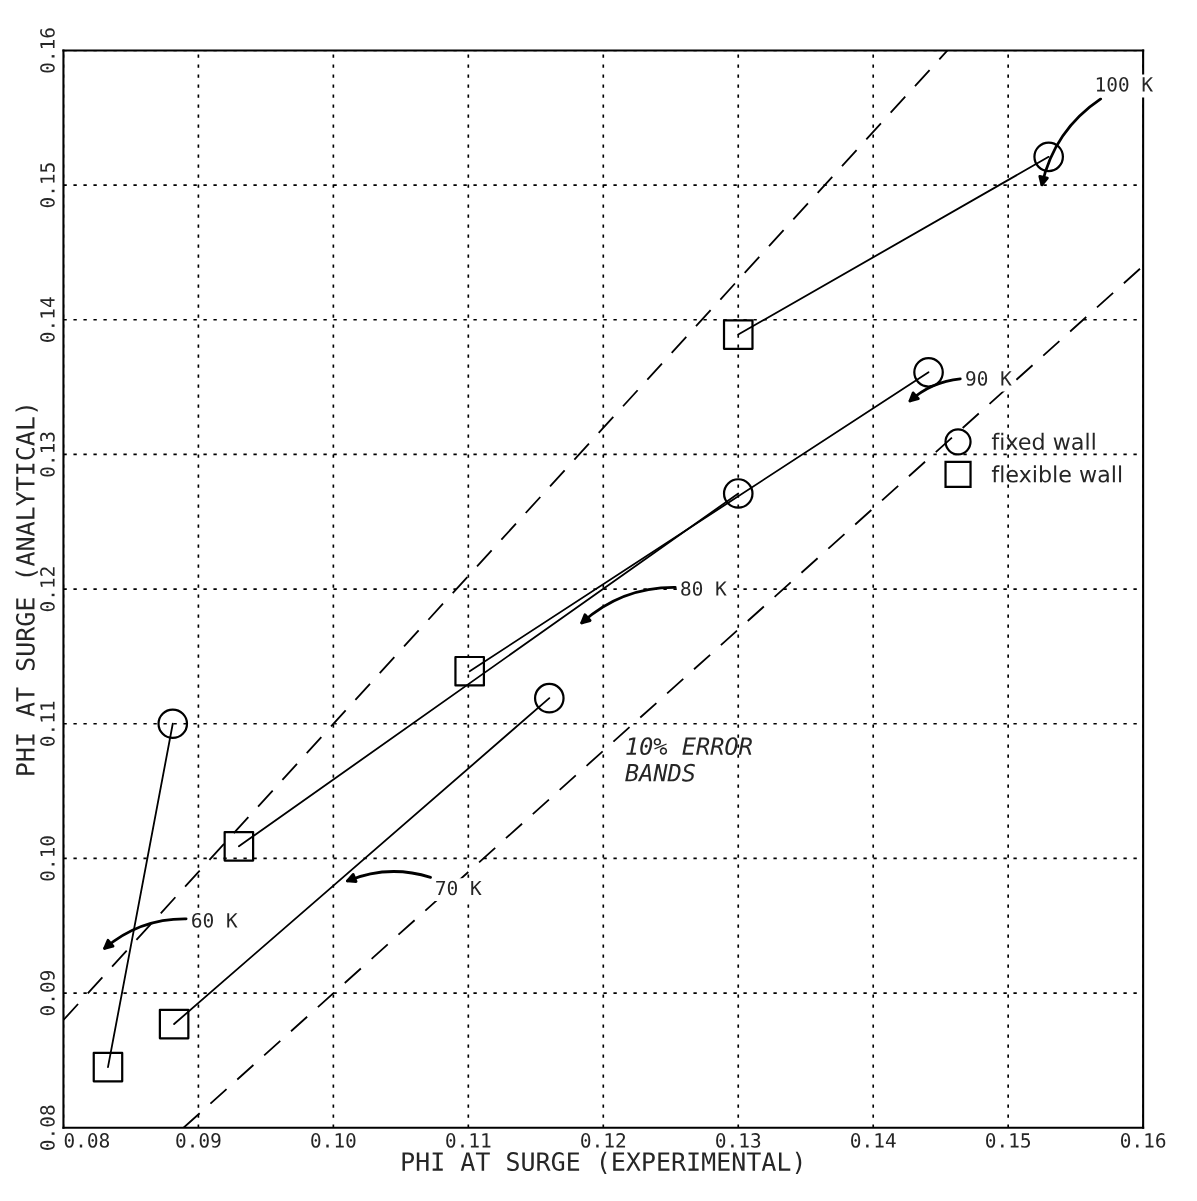  I want to click on legend-label: fixed wall, so click(1043, 441).